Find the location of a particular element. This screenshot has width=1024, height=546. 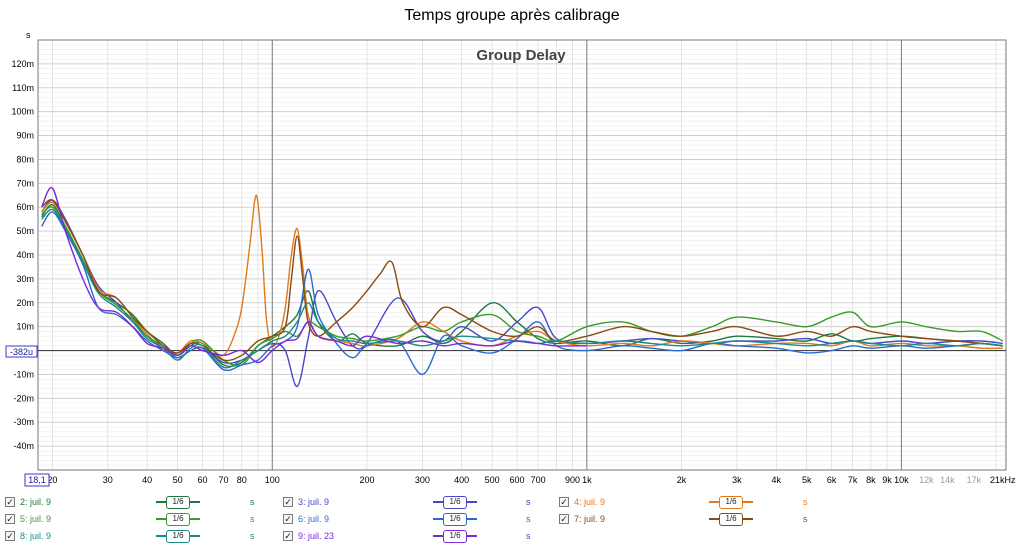

x-tick-label: 700 is located at coordinates (538, 480).